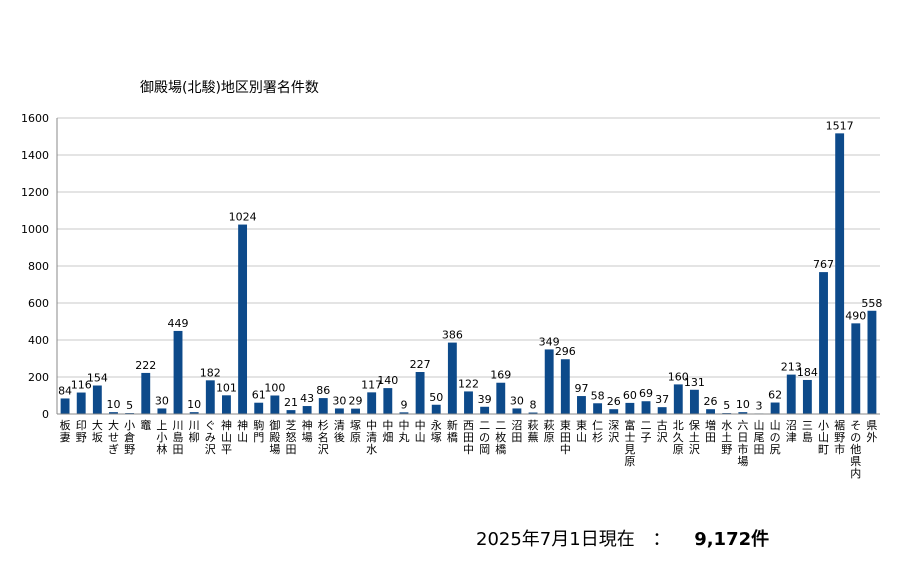  Describe the element at coordinates (732, 539) in the screenshot. I see `total-count: 9,172件` at that location.